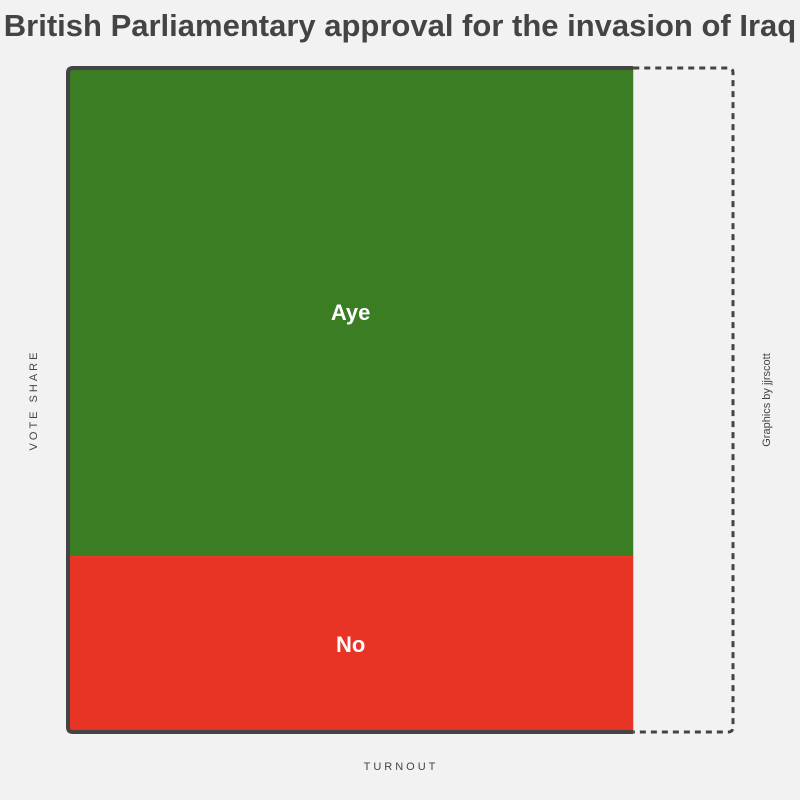 This screenshot has width=800, height=800. I want to click on segment-label-no: No, so click(350, 644).